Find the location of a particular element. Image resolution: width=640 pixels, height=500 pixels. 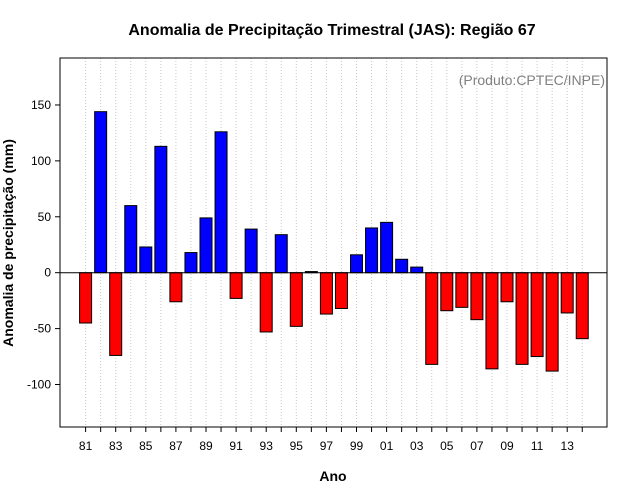

x-tick-label: 05 is located at coordinates (447, 446).